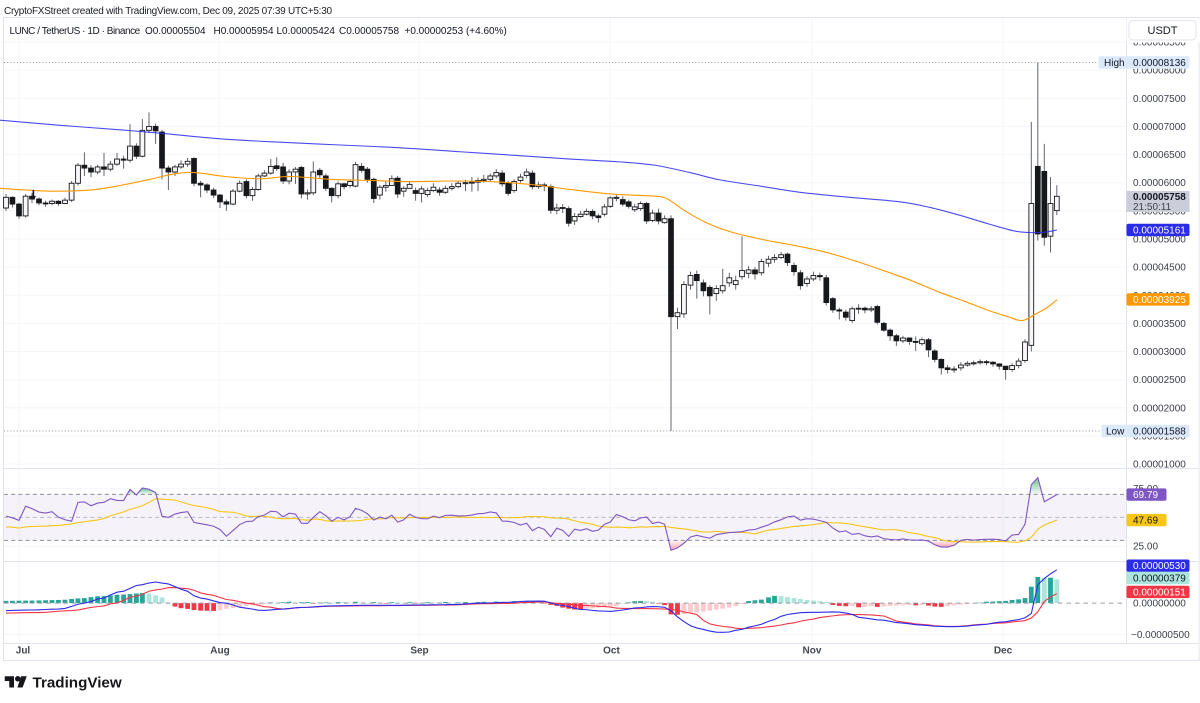 The width and height of the screenshot is (1200, 703). What do you see at coordinates (1159, 268) in the screenshot?
I see `svg-text: 0.00004500` at bounding box center [1159, 268].